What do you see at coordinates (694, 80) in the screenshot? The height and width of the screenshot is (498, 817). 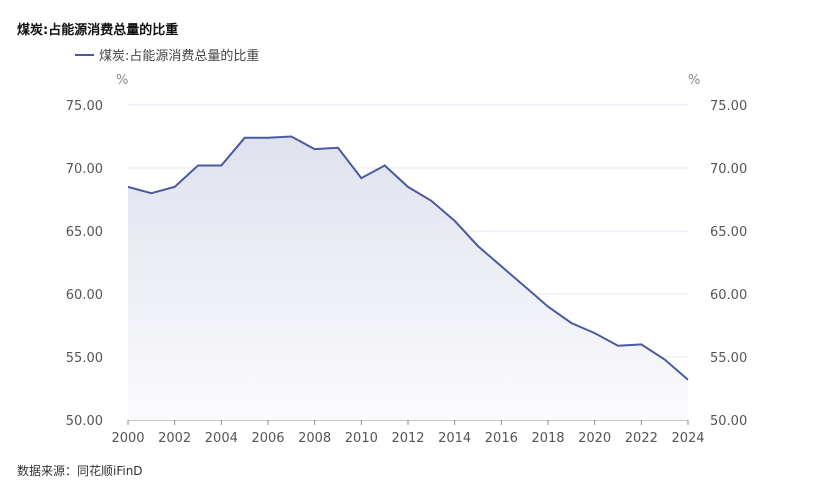 I see `right-axis-unit: %` at bounding box center [694, 80].